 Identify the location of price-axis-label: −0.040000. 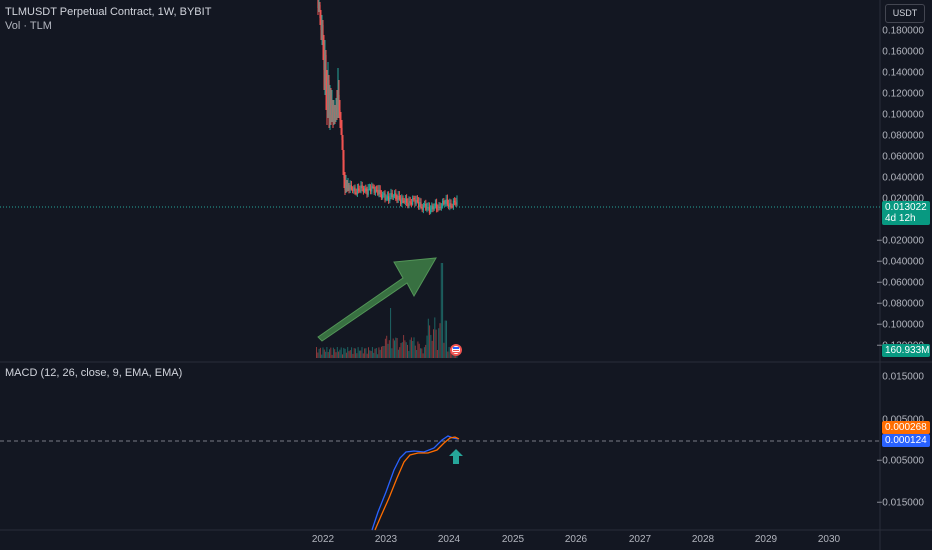
(900, 262).